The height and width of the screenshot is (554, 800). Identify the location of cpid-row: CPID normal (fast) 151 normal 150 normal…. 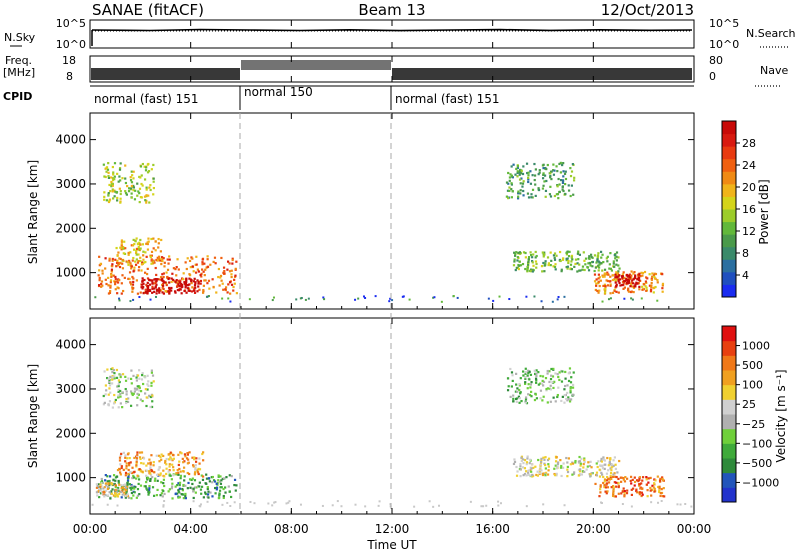
(348, 97).